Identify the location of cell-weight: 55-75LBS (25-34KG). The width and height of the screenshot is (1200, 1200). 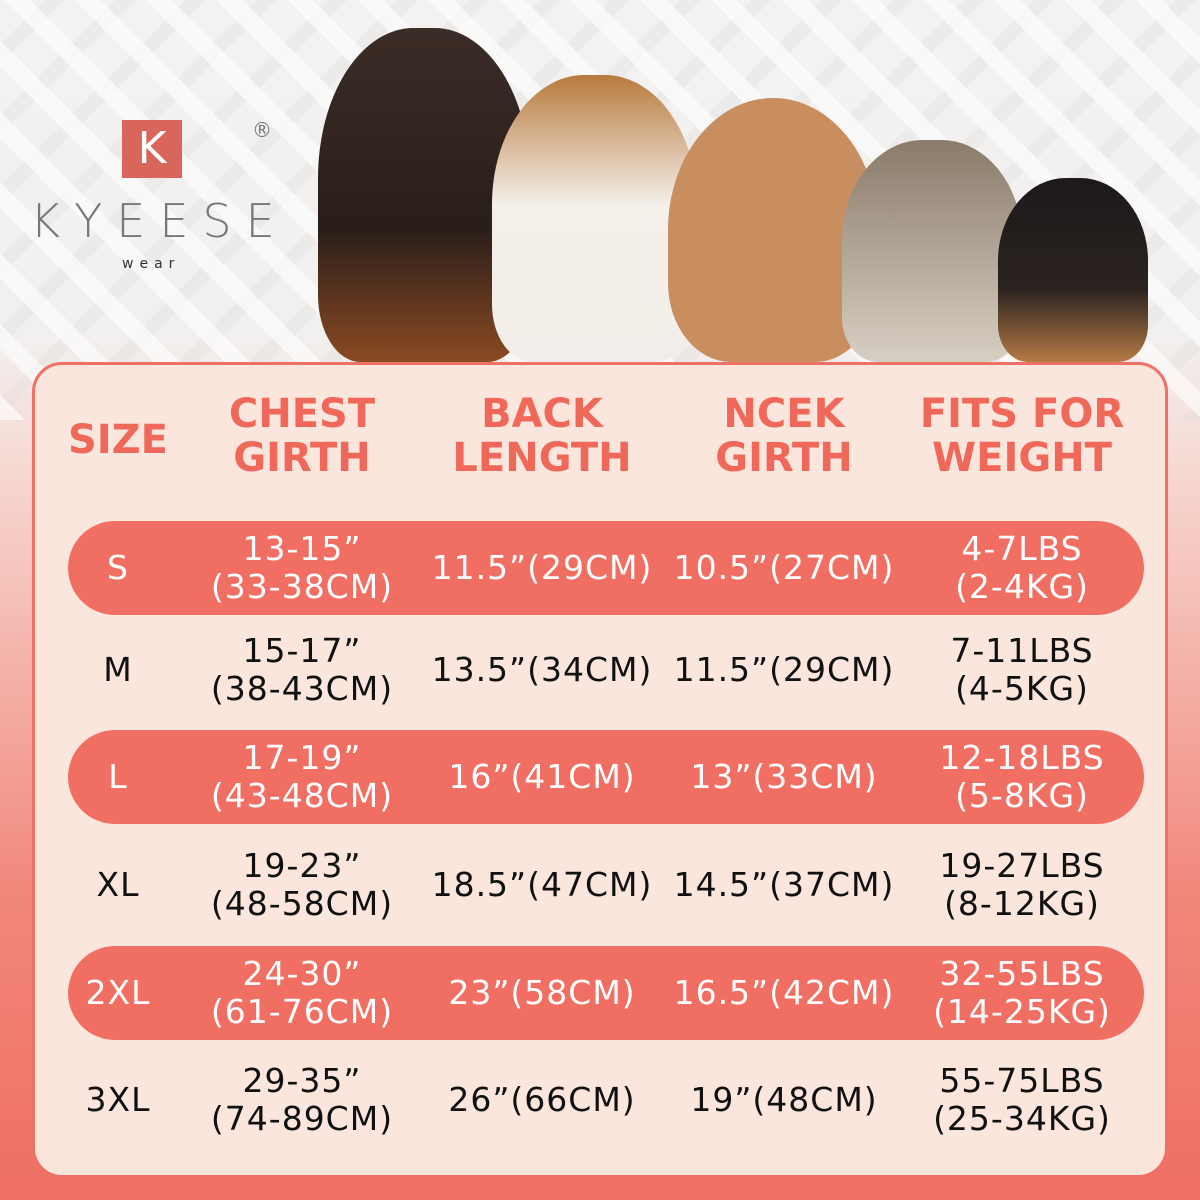
(1022, 1099).